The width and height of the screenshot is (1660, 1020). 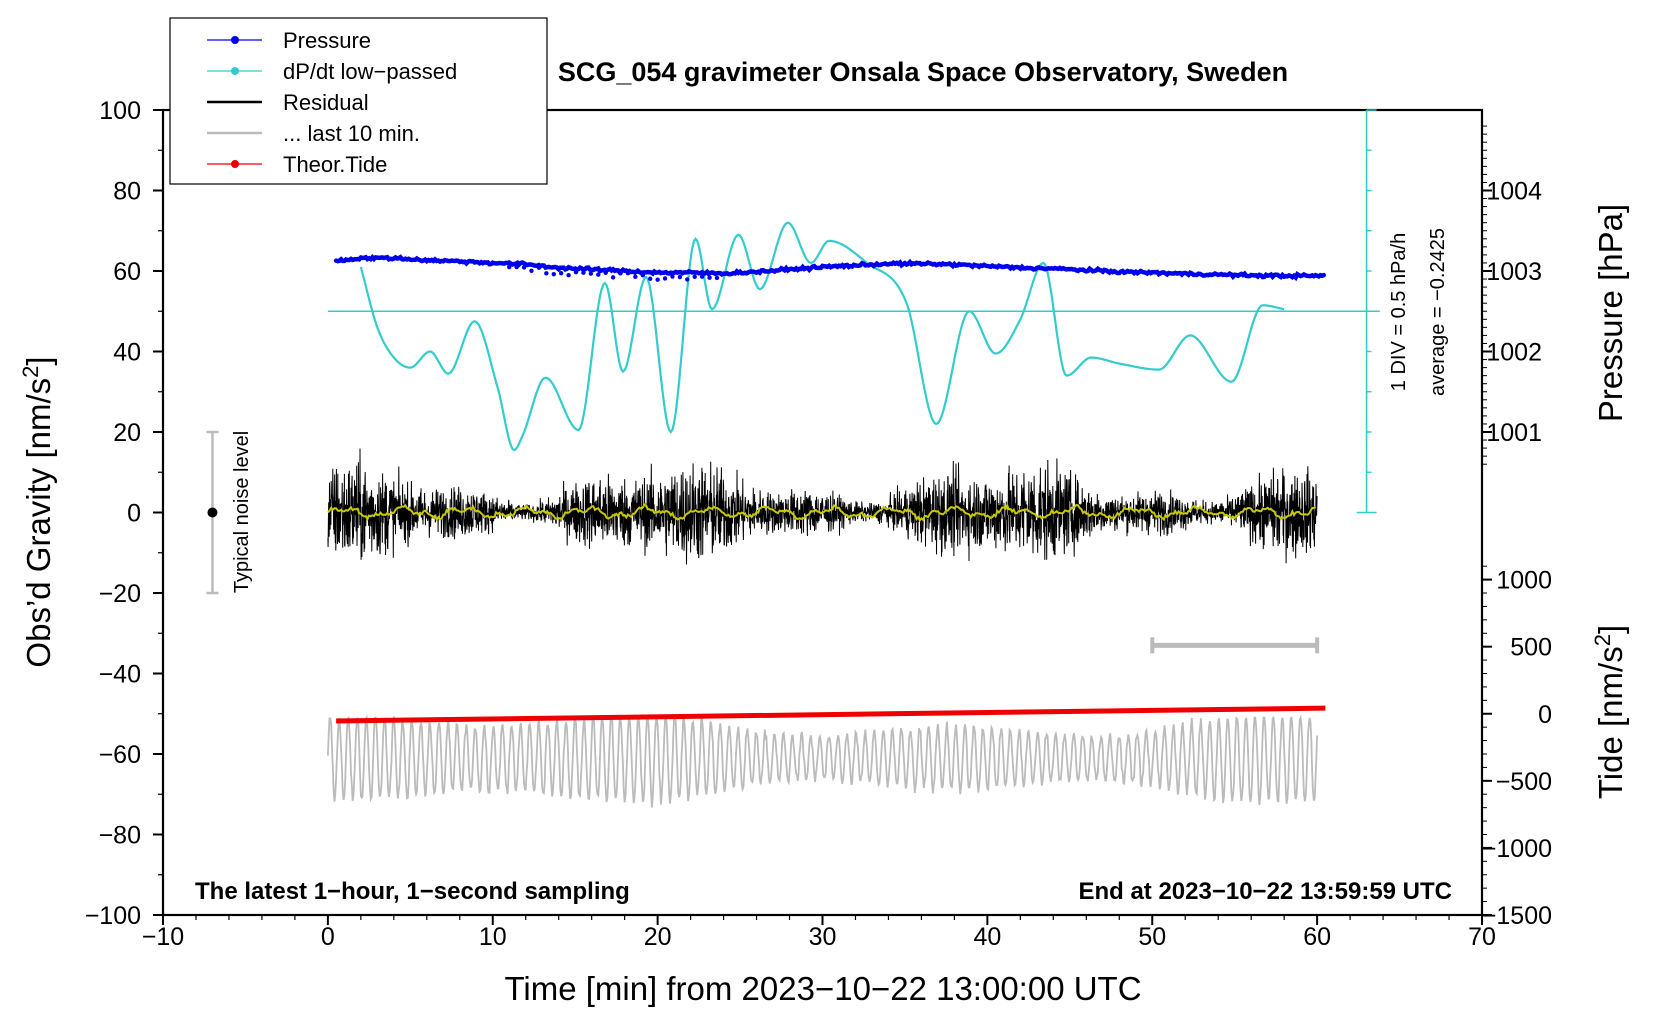 What do you see at coordinates (327, 40) in the screenshot?
I see `legend-label: Pressure` at bounding box center [327, 40].